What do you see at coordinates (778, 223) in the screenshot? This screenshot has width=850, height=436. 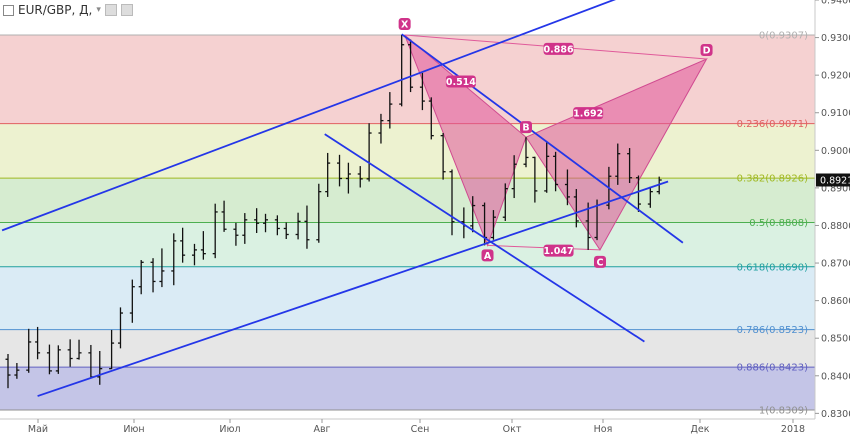 I see `fib-level-label: 0.5(0.8808)` at bounding box center [778, 223].